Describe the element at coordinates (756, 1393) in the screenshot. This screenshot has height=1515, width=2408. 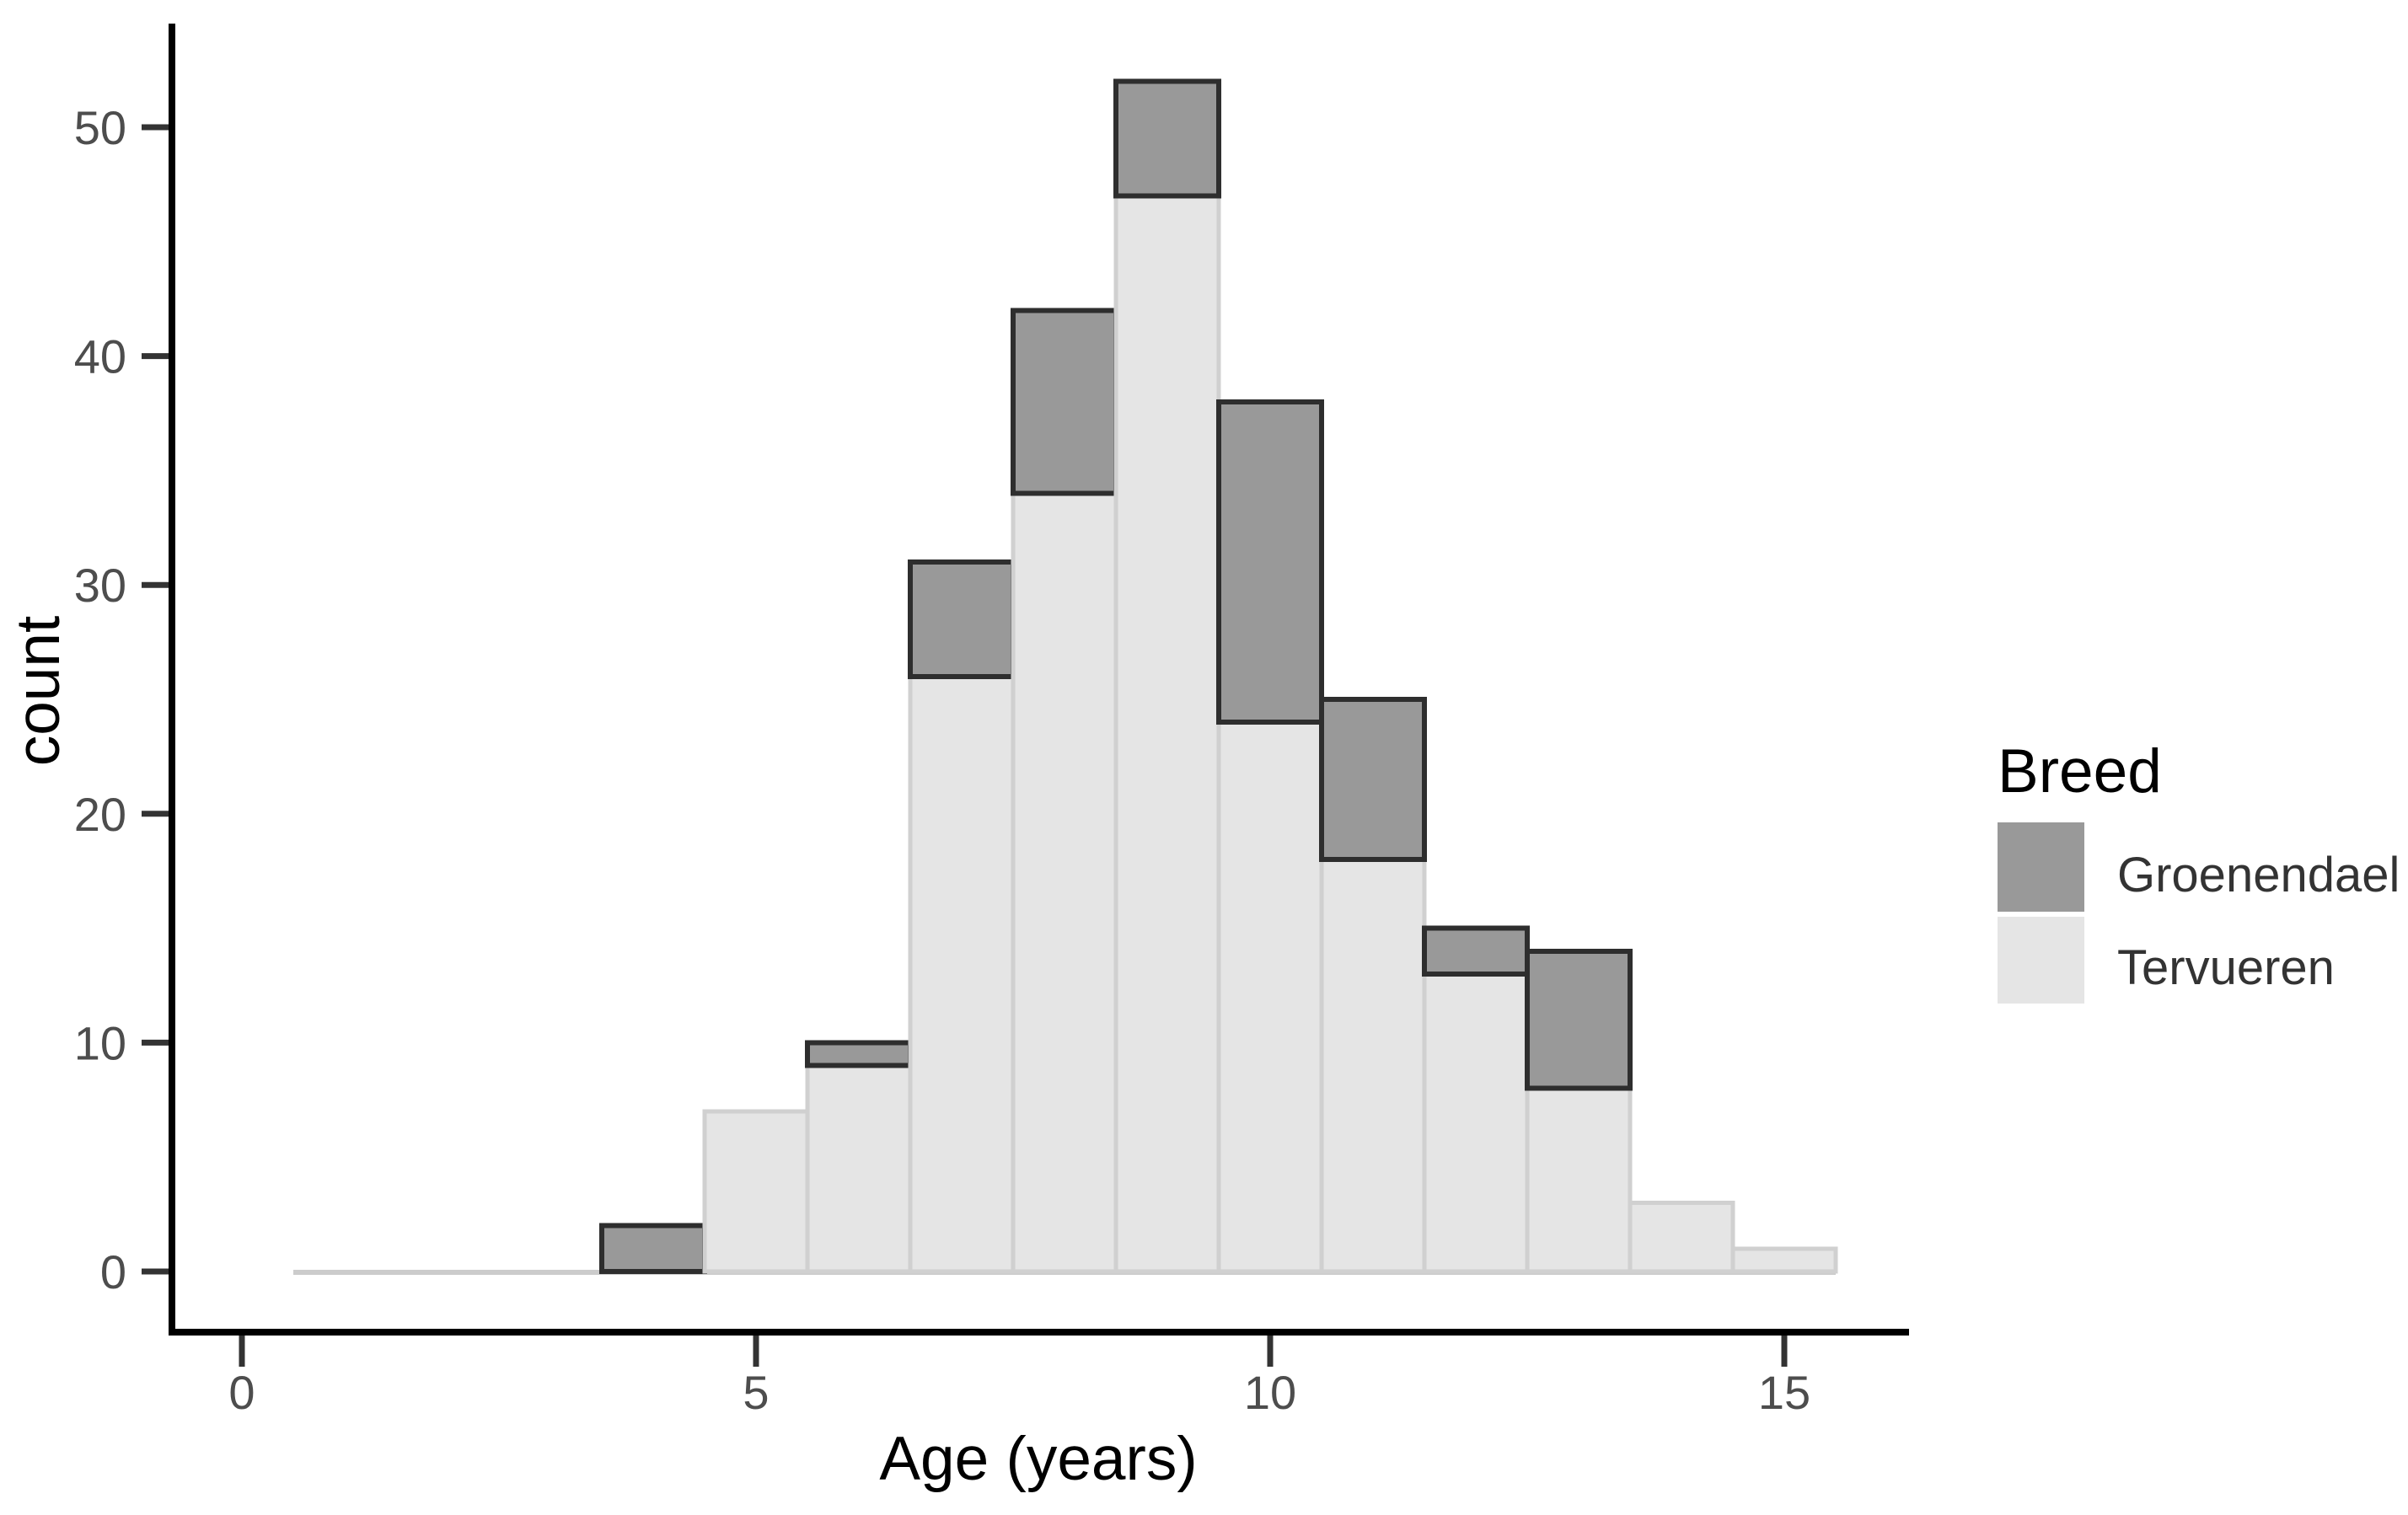
I see `x-axis-tick-label: 5` at that location.